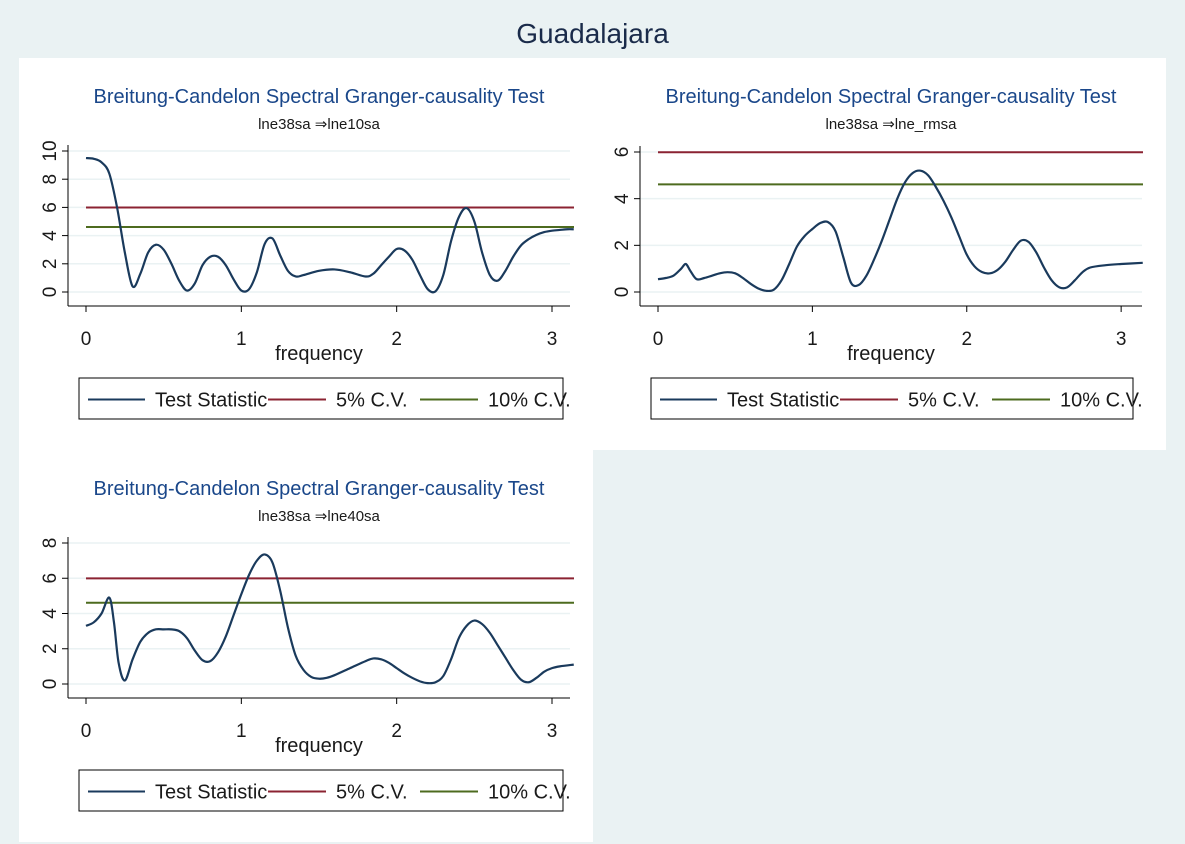 This screenshot has width=1185, height=844. What do you see at coordinates (50, 150) in the screenshot?
I see `y-tick-label: 10` at bounding box center [50, 150].